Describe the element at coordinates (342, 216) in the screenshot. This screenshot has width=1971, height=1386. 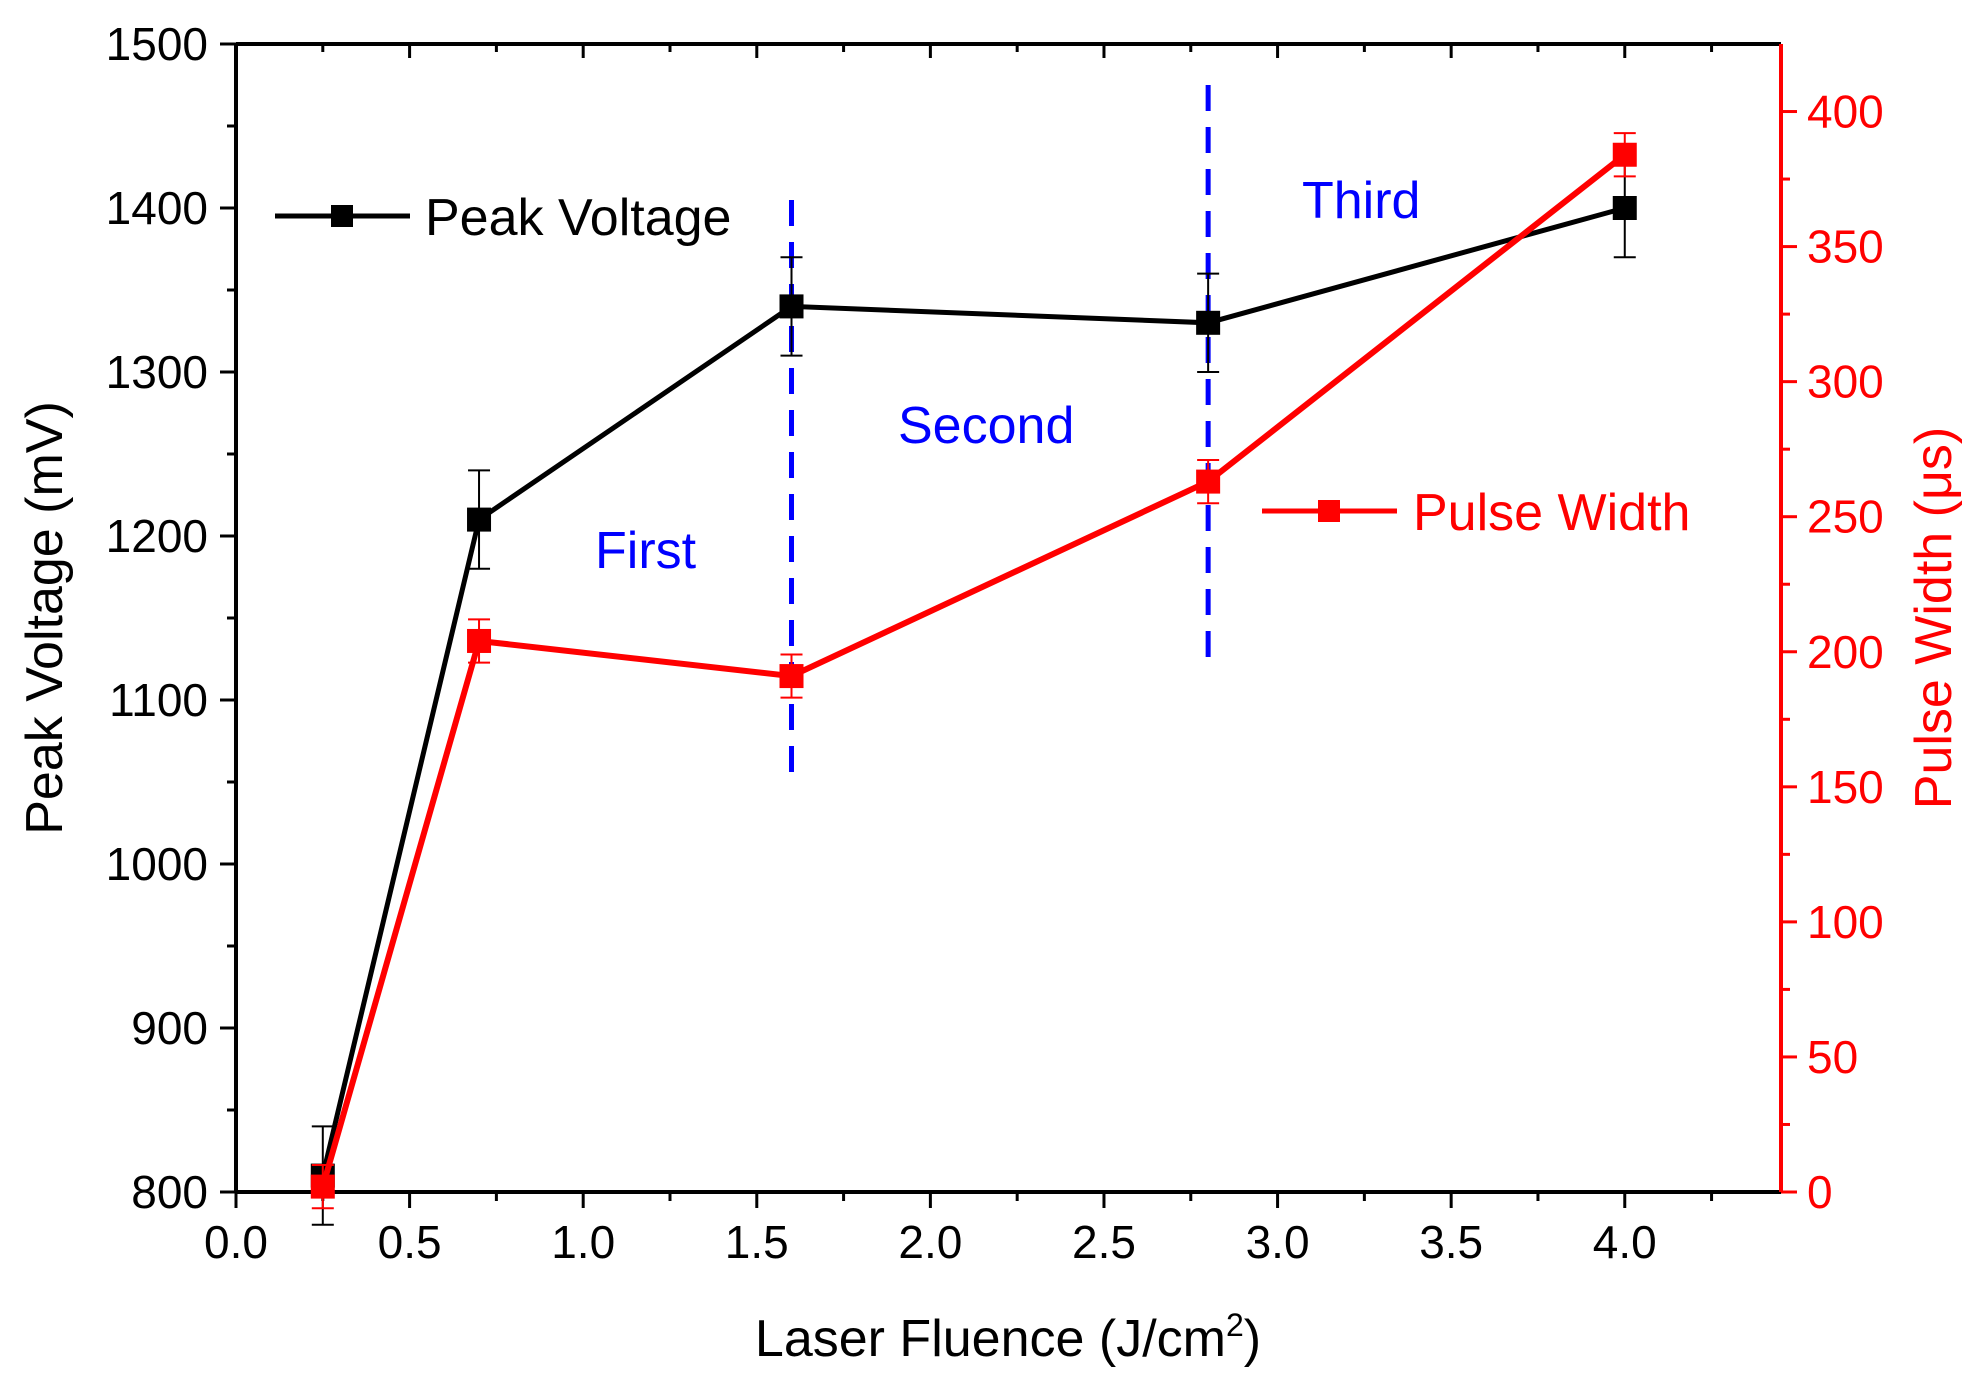
I see `legend-peak-voltage-marker` at that location.